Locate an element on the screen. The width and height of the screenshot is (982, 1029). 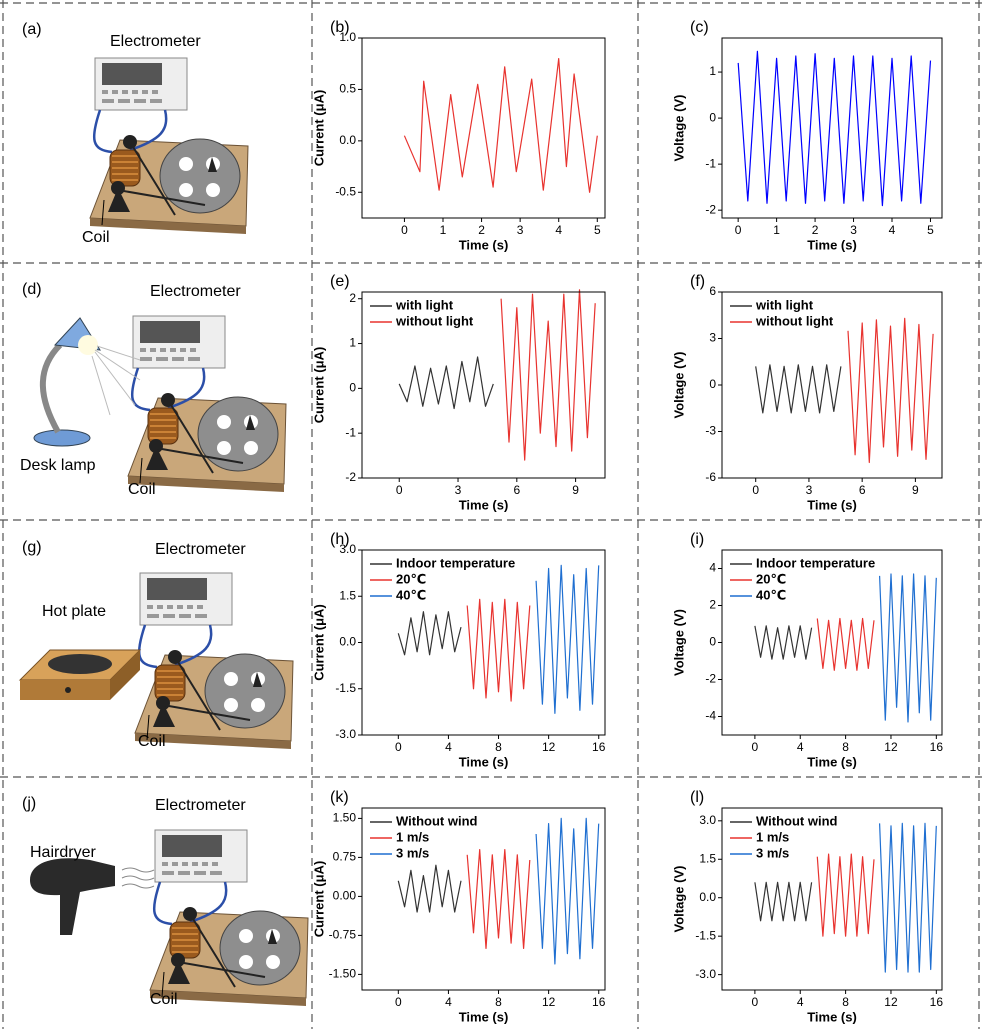
x-tick-label: 9 is located at coordinates (575, 490).